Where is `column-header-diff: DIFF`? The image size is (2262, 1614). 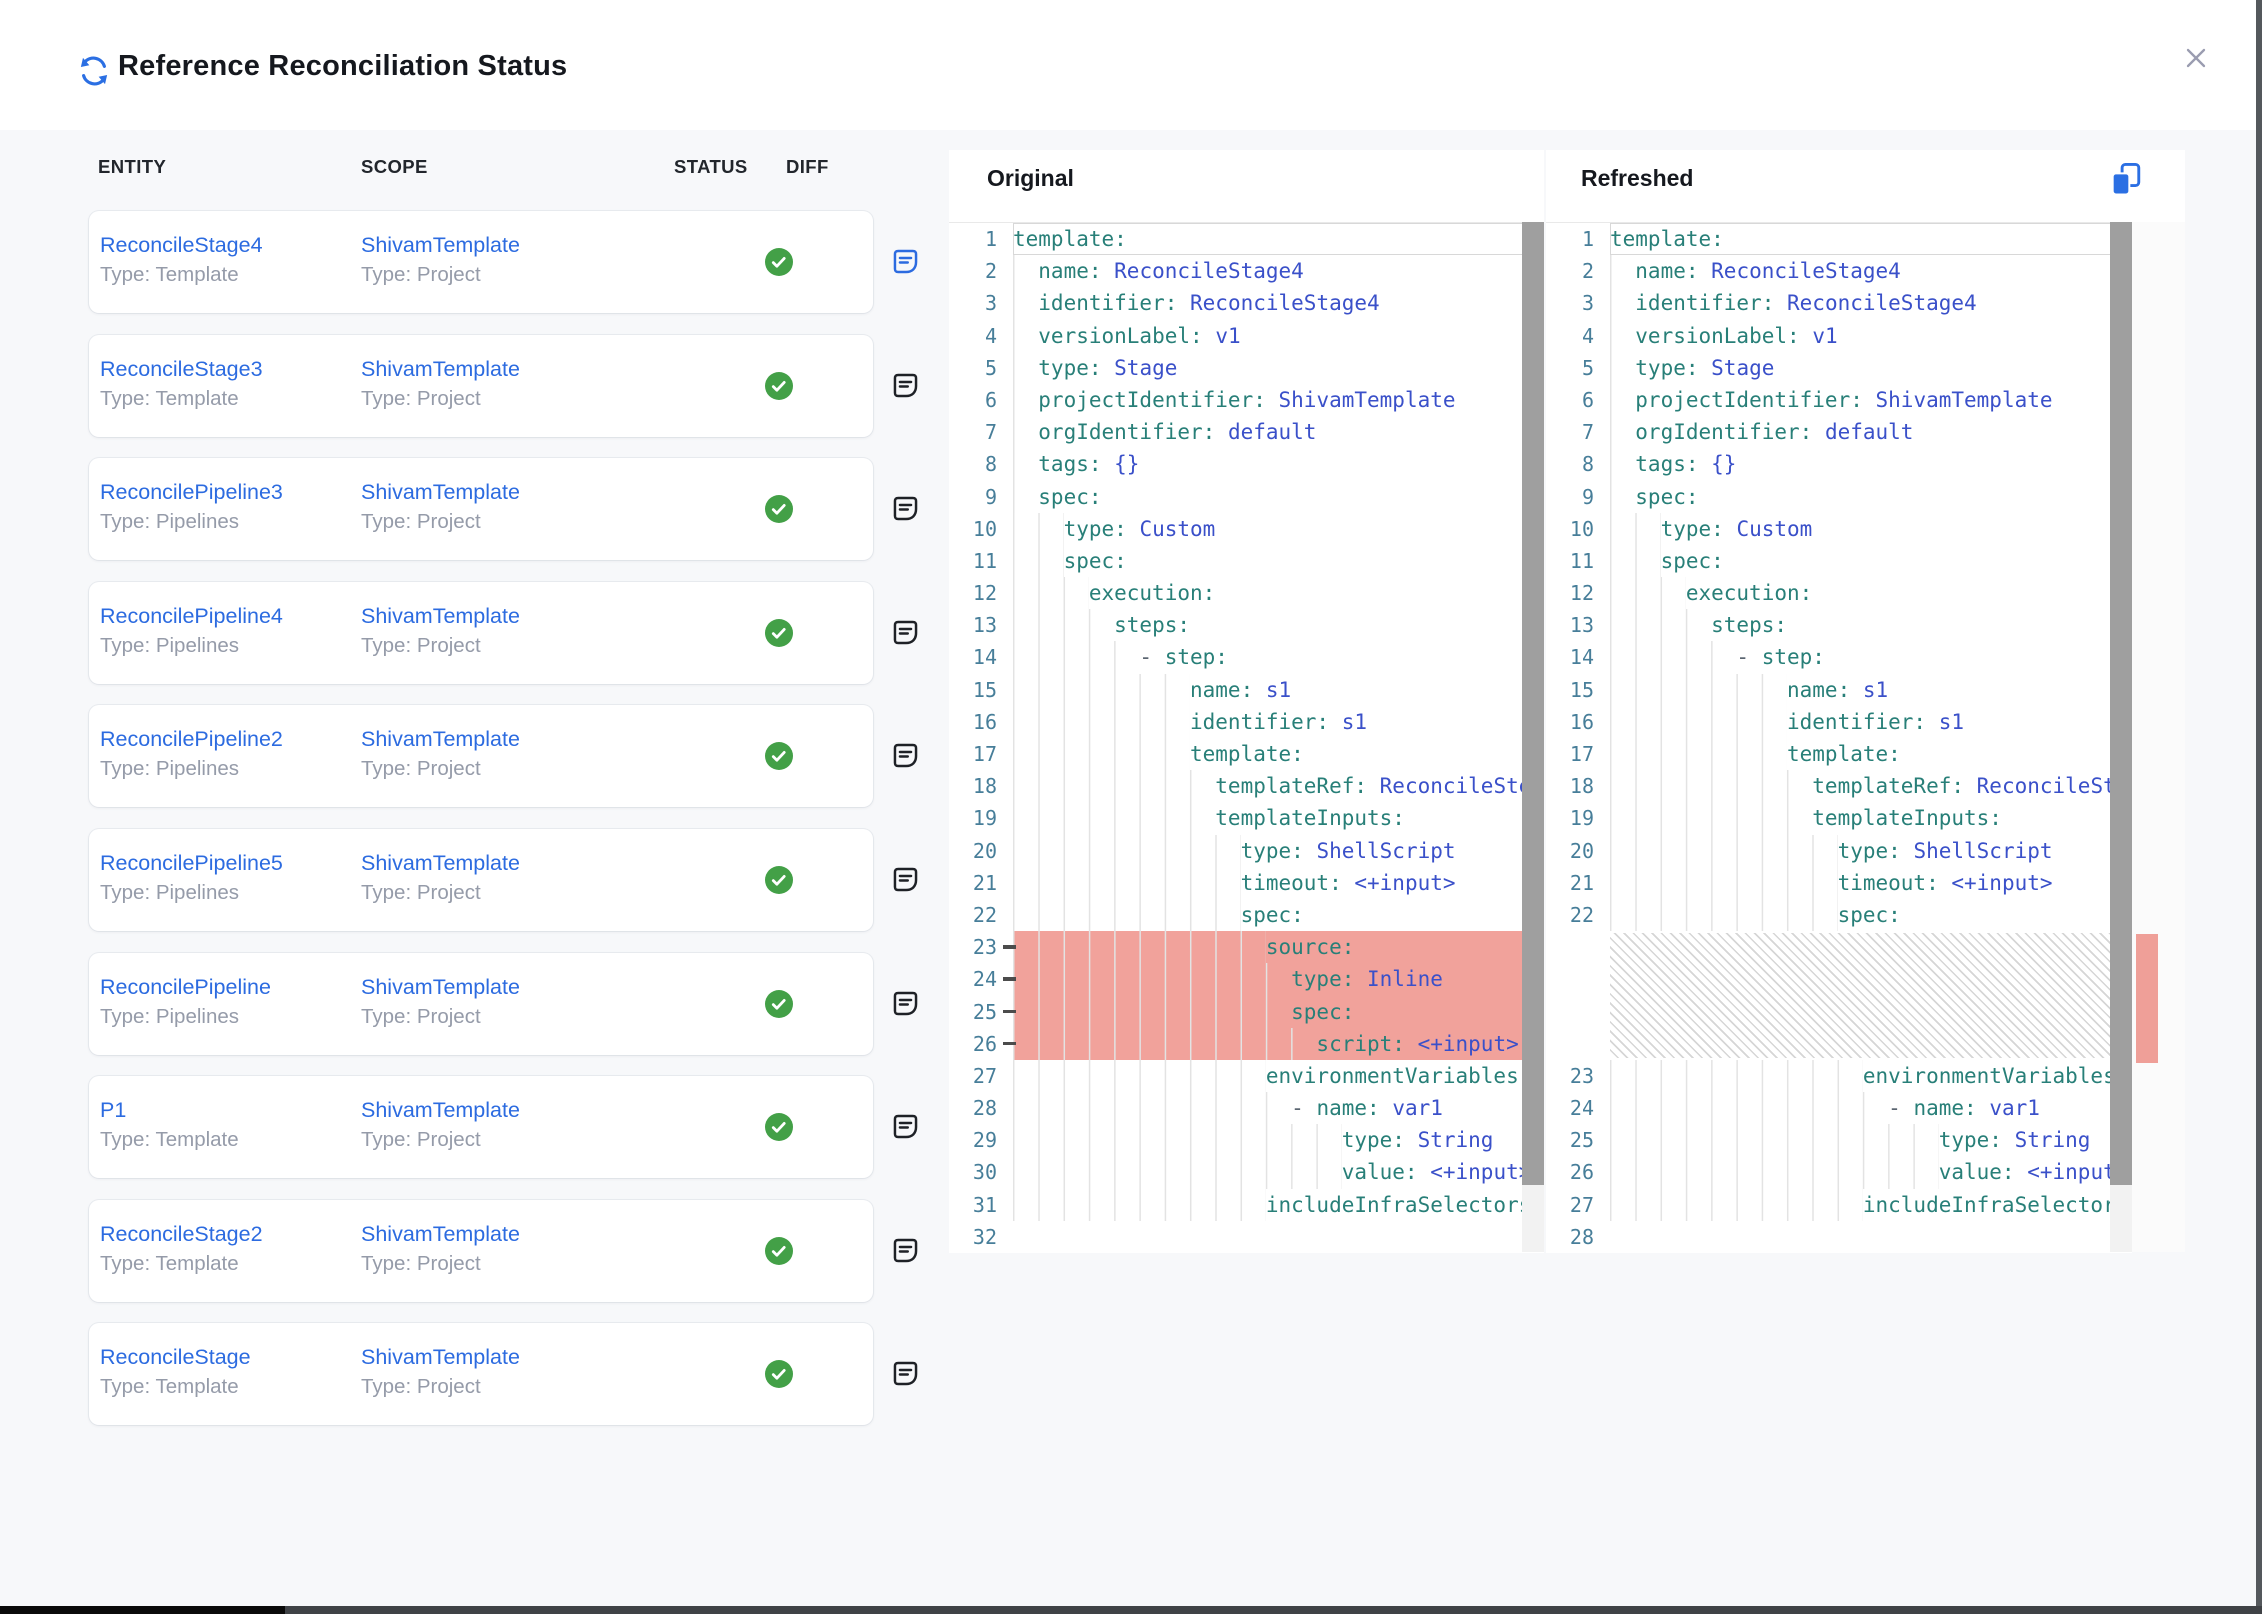
column-header-diff: DIFF is located at coordinates (807, 166).